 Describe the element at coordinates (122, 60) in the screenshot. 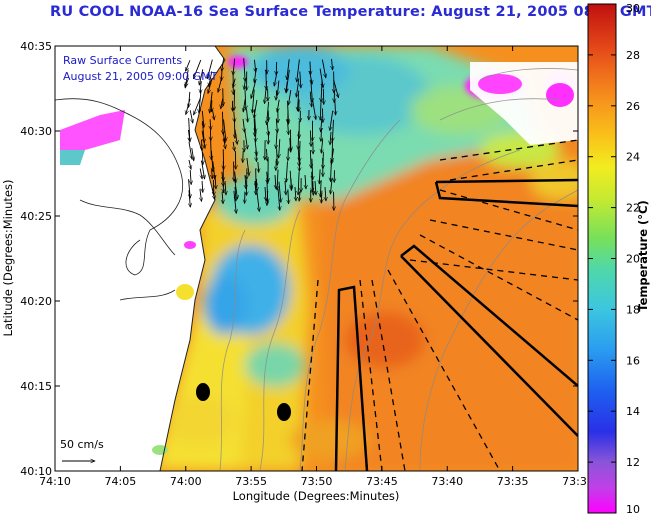

I see `overlay-line-1: Raw Surface Currents` at that location.